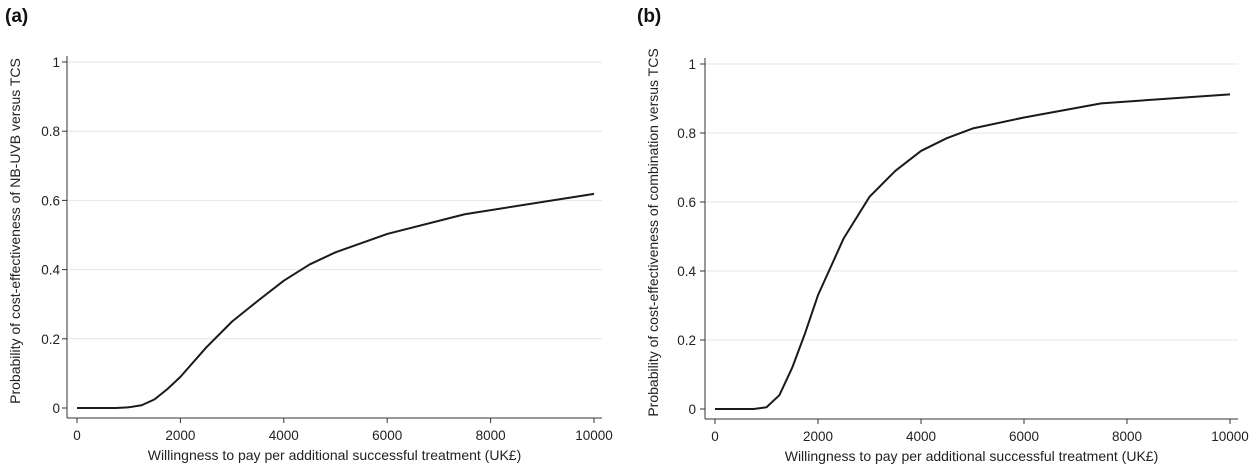 The width and height of the screenshot is (1251, 468). I want to click on panel-label: (b), so click(649, 16).